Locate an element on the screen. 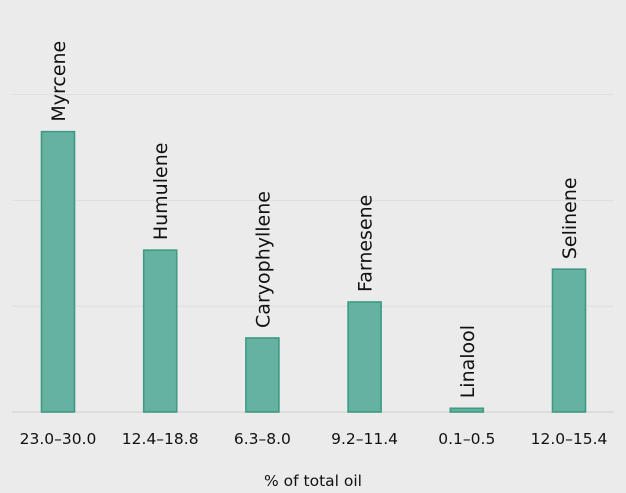  bar-label-caryophyllene: Caryophyllene is located at coordinates (263, 259).